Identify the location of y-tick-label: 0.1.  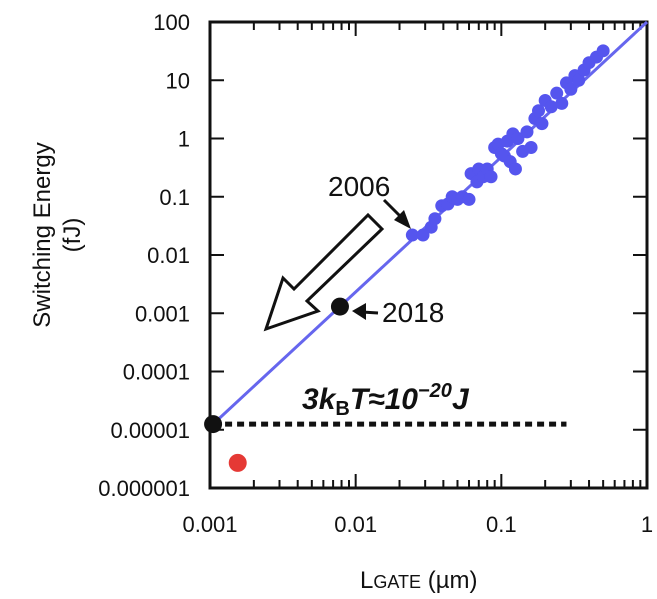
(174, 197).